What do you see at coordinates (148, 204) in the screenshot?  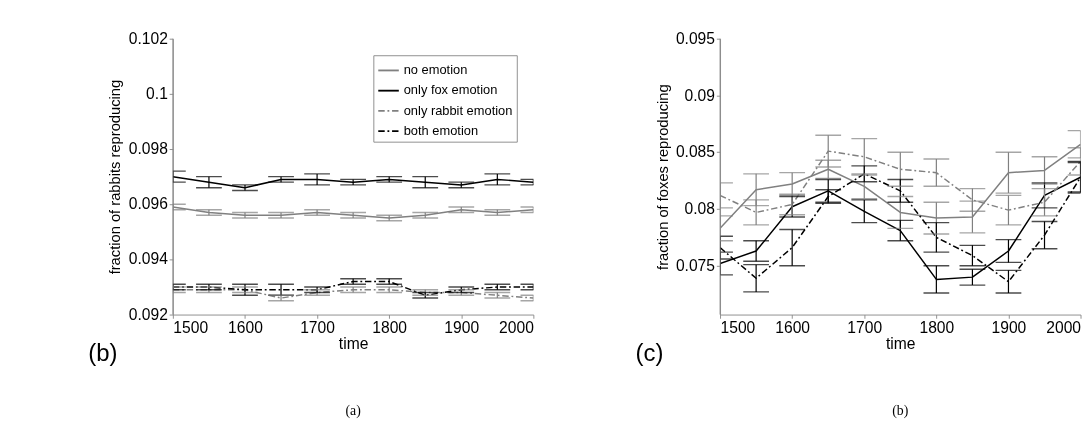 I see `y-tick-label: 0.096` at bounding box center [148, 204].